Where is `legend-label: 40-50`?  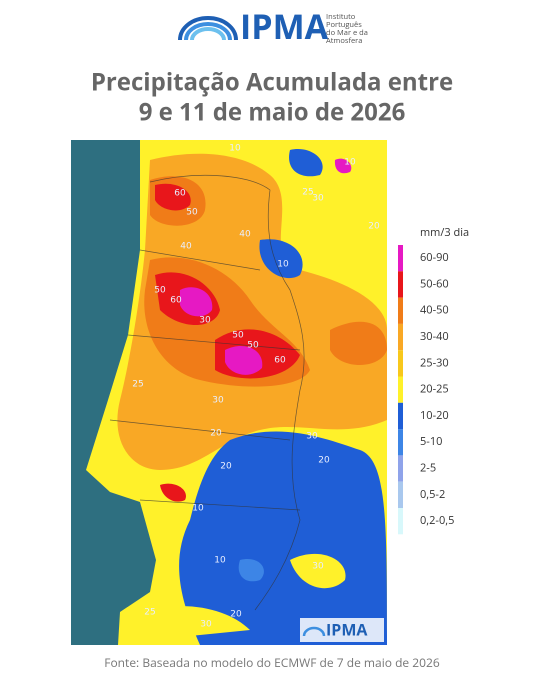
legend-label: 40-50 is located at coordinates (434, 310).